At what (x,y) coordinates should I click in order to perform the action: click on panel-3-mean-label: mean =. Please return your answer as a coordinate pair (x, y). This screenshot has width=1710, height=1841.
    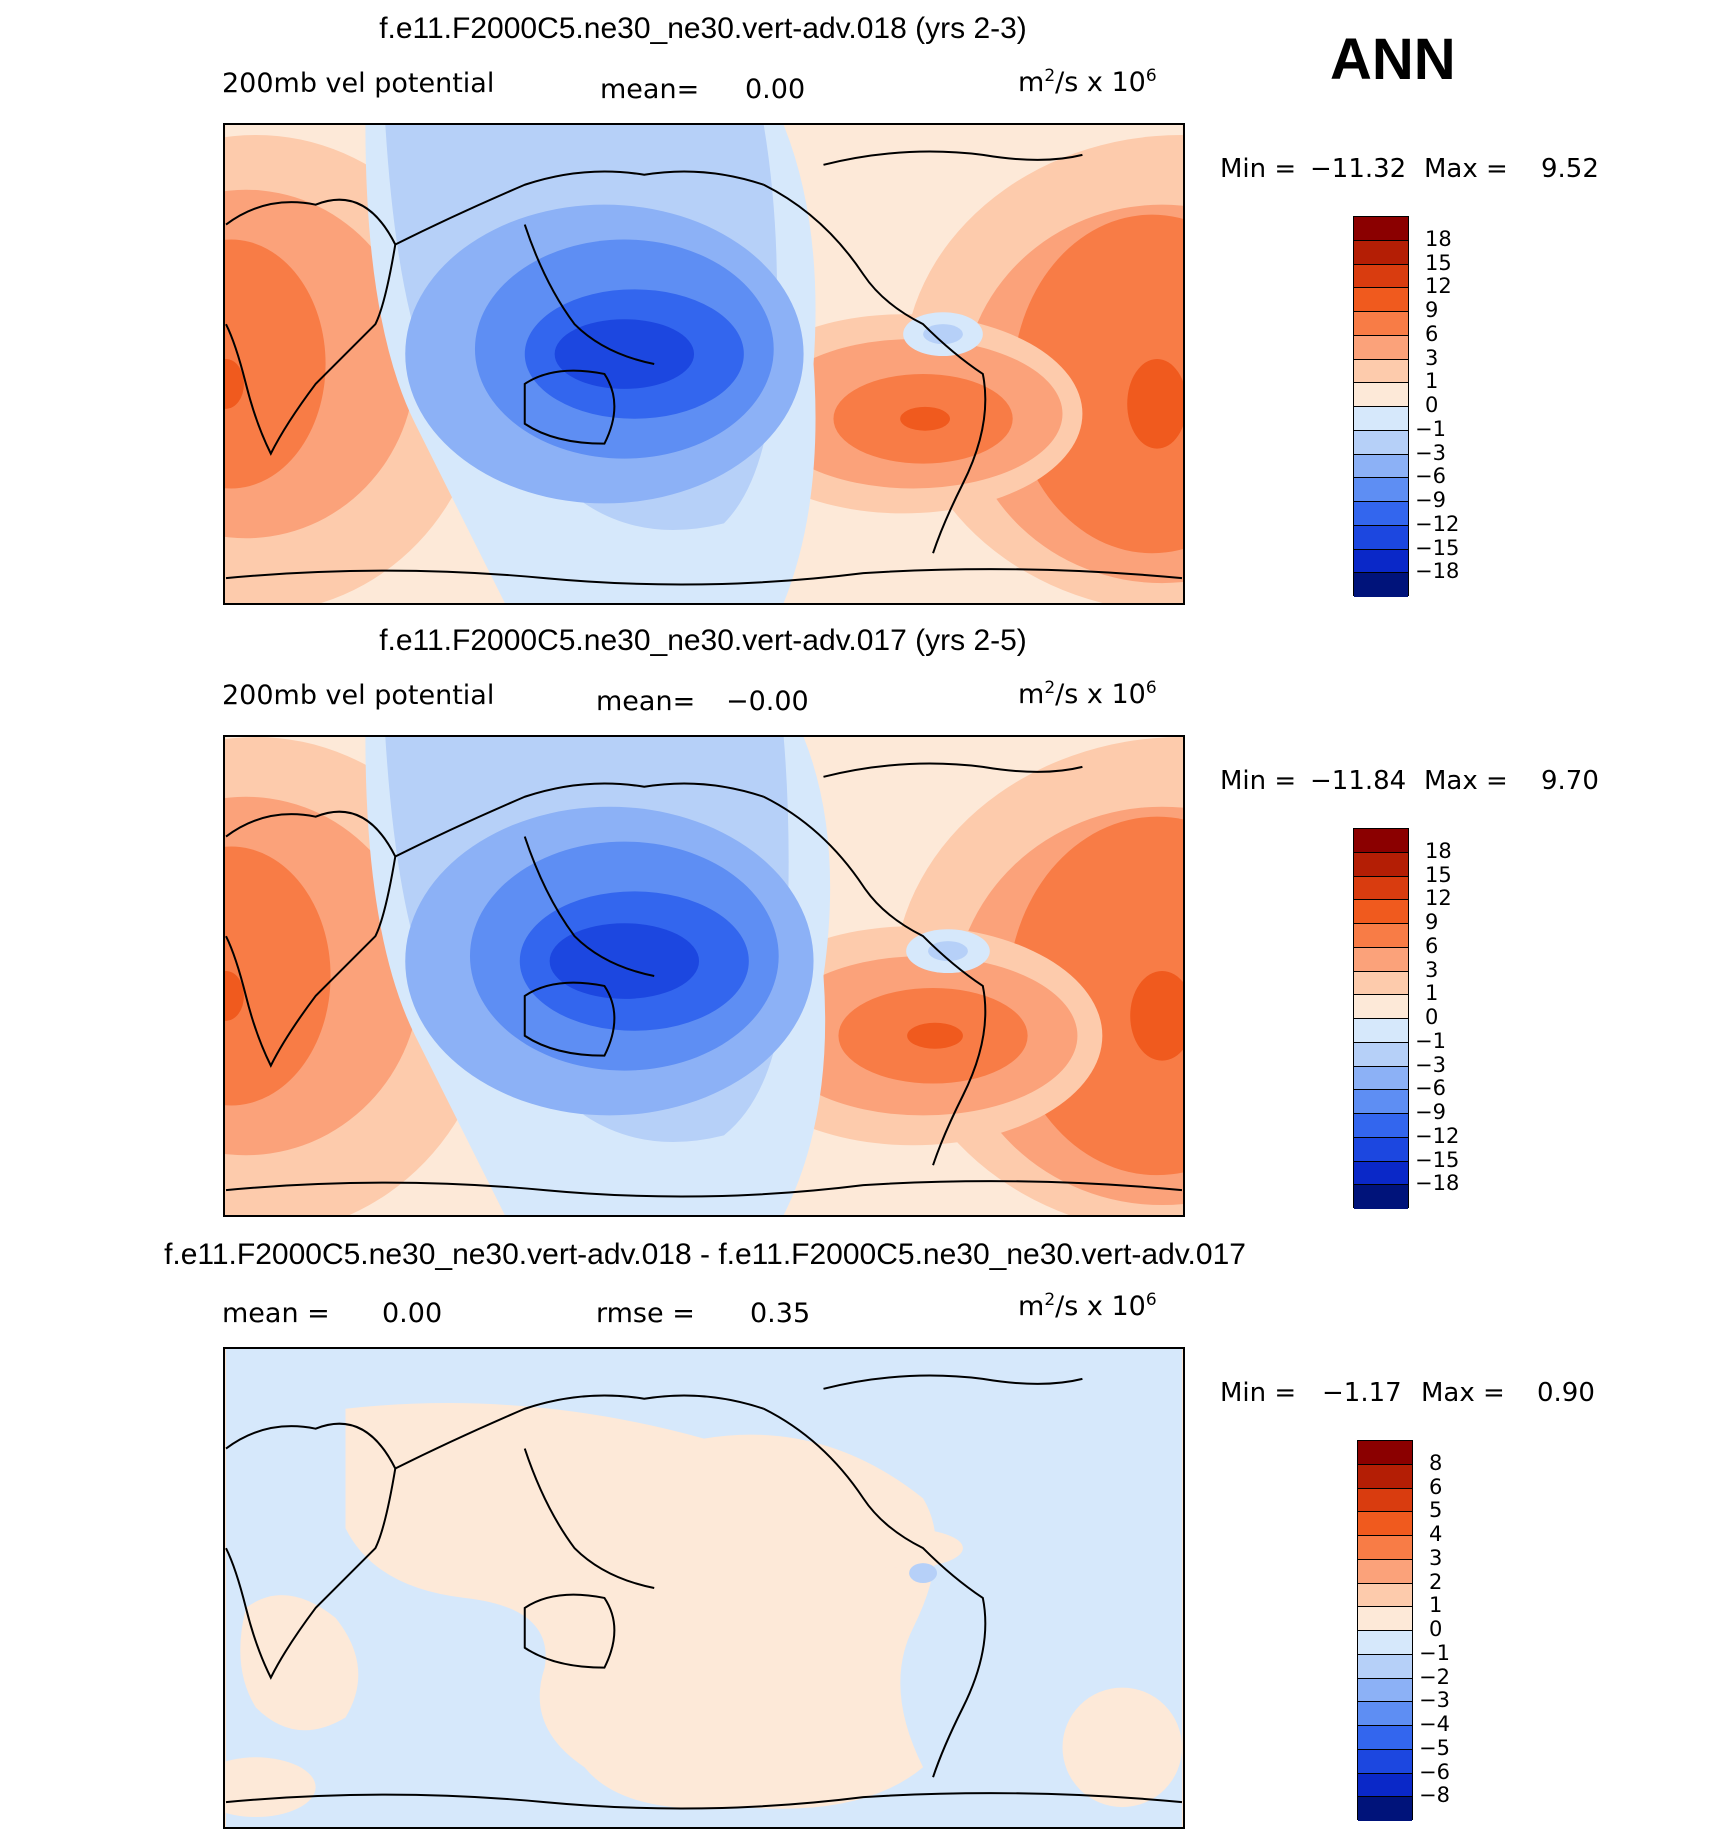
    Looking at the image, I should click on (276, 1313).